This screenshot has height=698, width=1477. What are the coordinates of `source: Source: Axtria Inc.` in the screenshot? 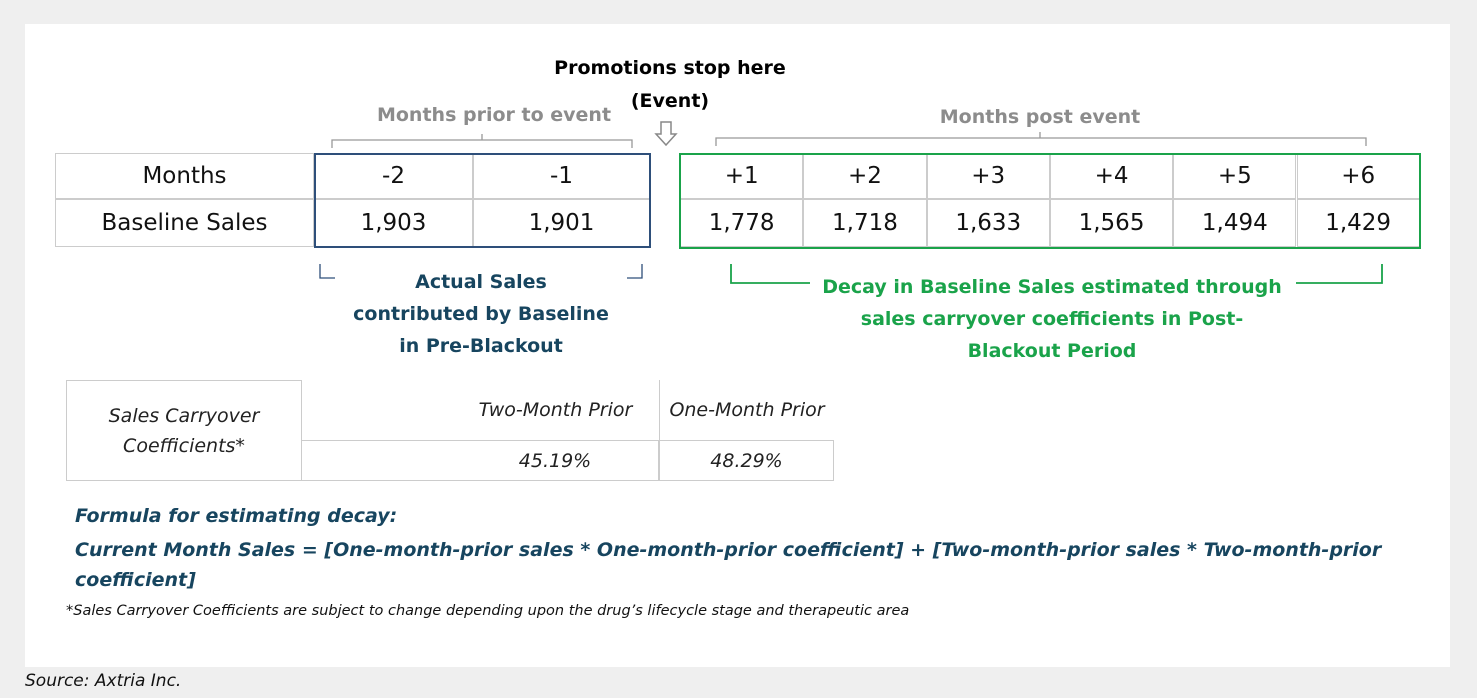 It's located at (103, 681).